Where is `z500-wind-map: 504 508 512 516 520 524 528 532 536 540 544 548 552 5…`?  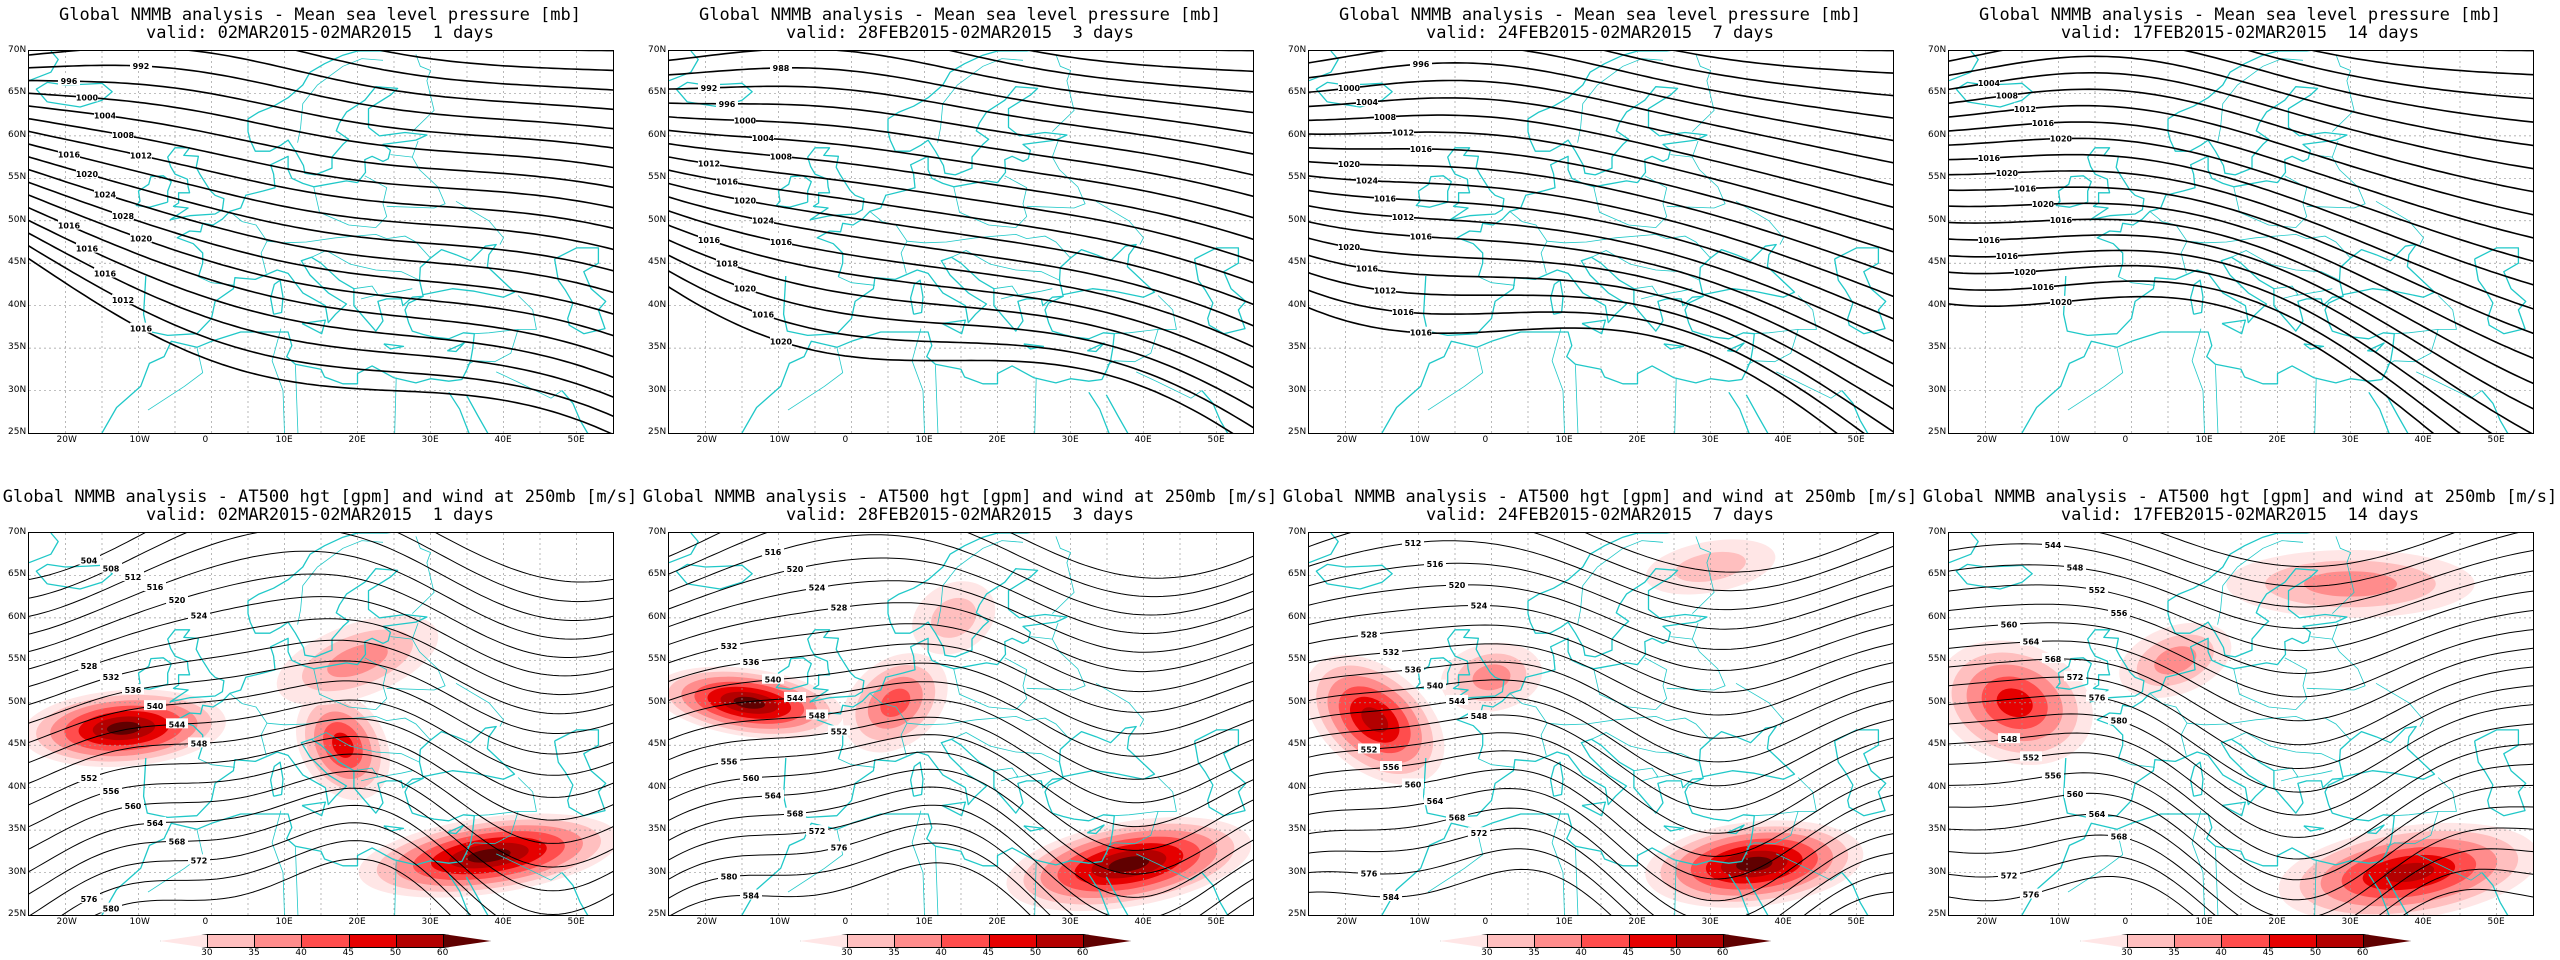 z500-wind-map: 504 508 512 516 520 524 528 532 536 540 544 548 552 5… is located at coordinates (321, 724).